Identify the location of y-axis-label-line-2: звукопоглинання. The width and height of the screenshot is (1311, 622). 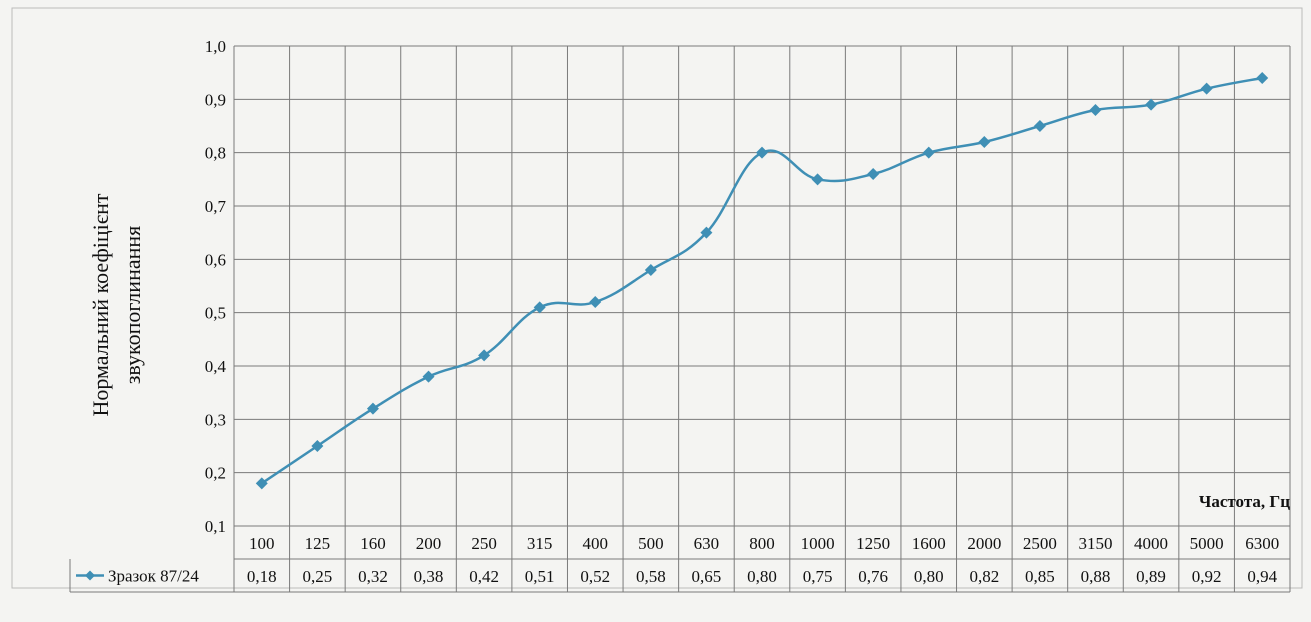
(132, 305).